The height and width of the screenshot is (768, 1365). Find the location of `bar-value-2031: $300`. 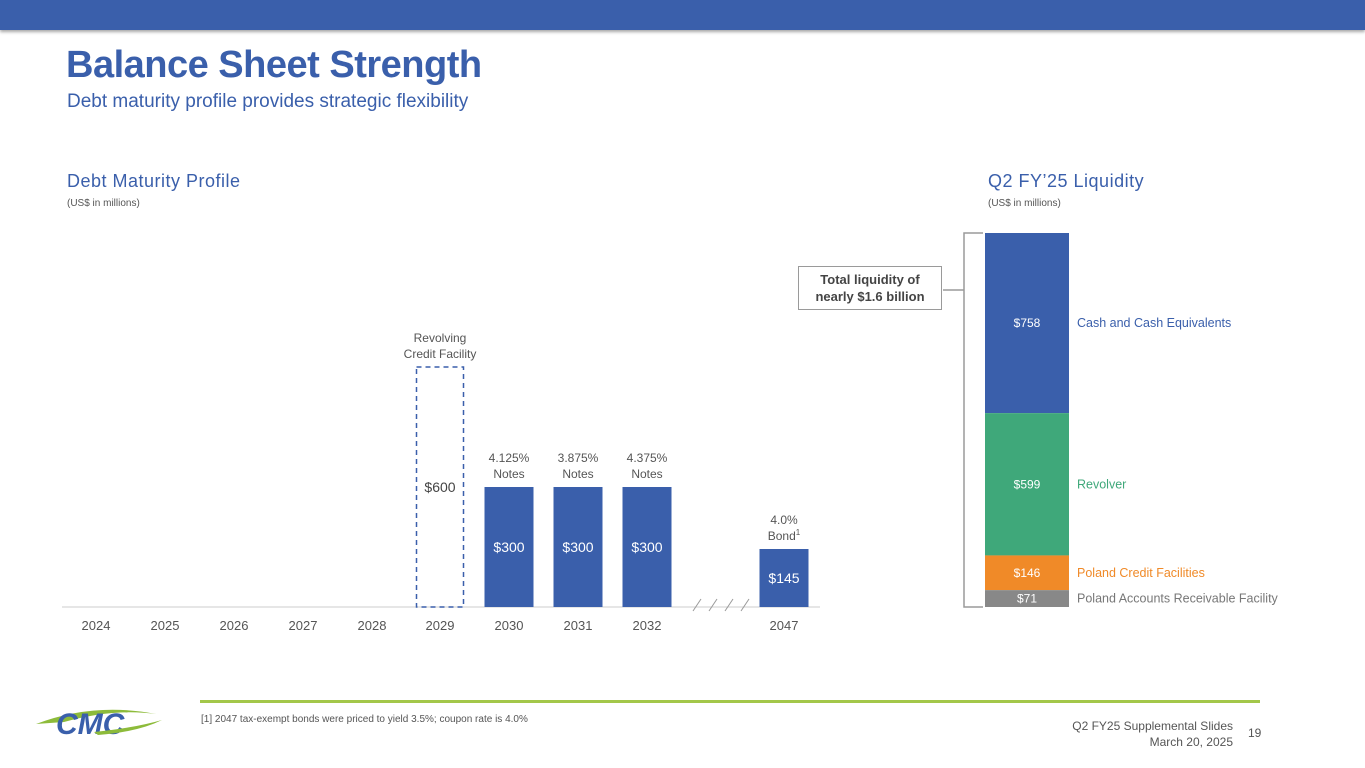

bar-value-2031: $300 is located at coordinates (577, 547).